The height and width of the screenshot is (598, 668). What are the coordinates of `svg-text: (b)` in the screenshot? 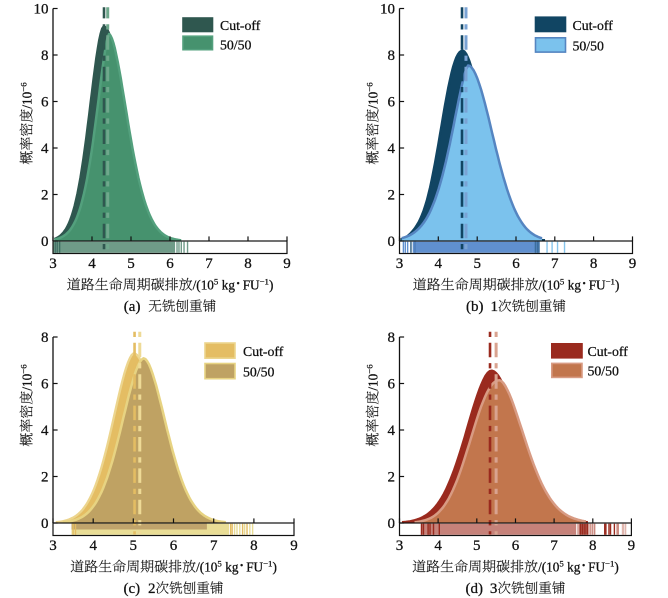 It's located at (475, 307).